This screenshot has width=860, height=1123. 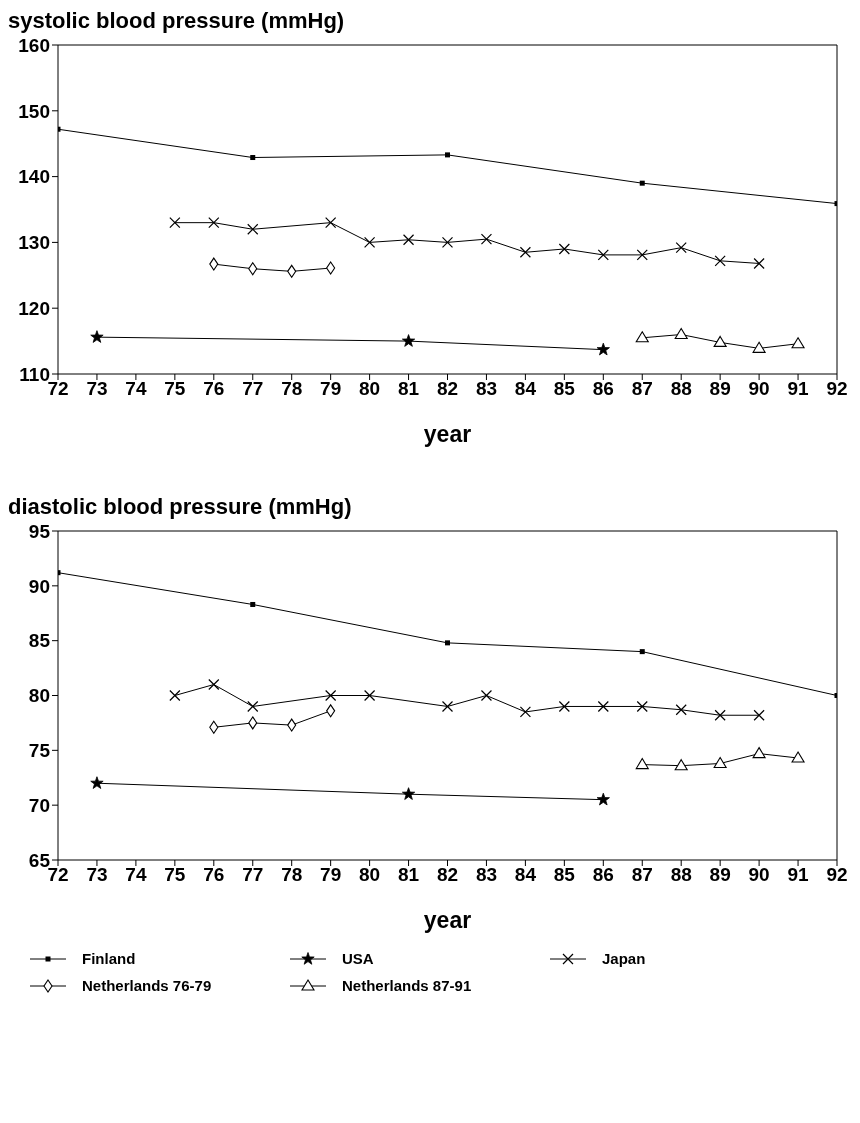 I want to click on x-tick-label: 76, so click(x=214, y=875).